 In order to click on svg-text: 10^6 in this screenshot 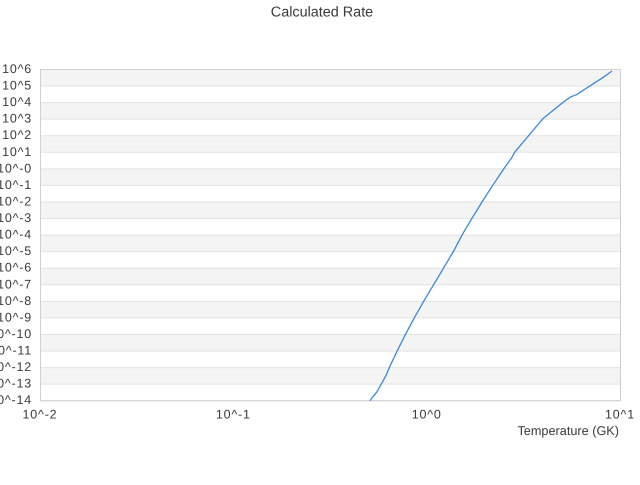, I will do `click(17, 69)`.